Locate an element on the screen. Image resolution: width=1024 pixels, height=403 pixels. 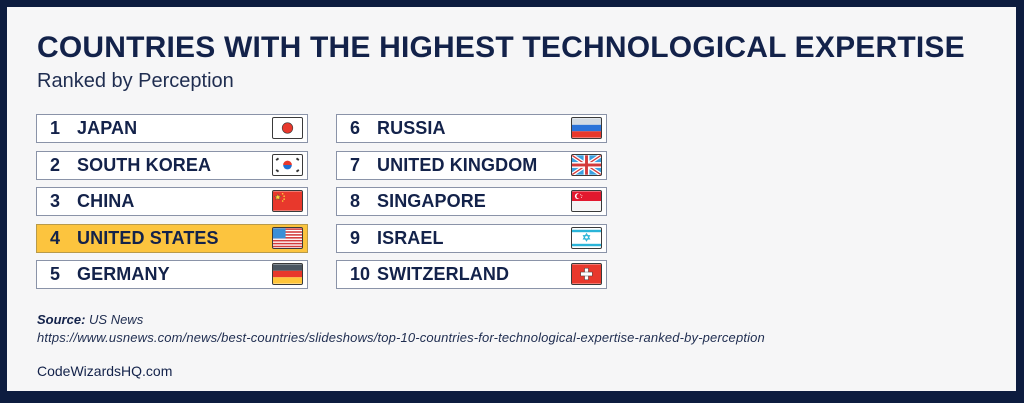
rank-number: 2 is located at coordinates (55, 164).